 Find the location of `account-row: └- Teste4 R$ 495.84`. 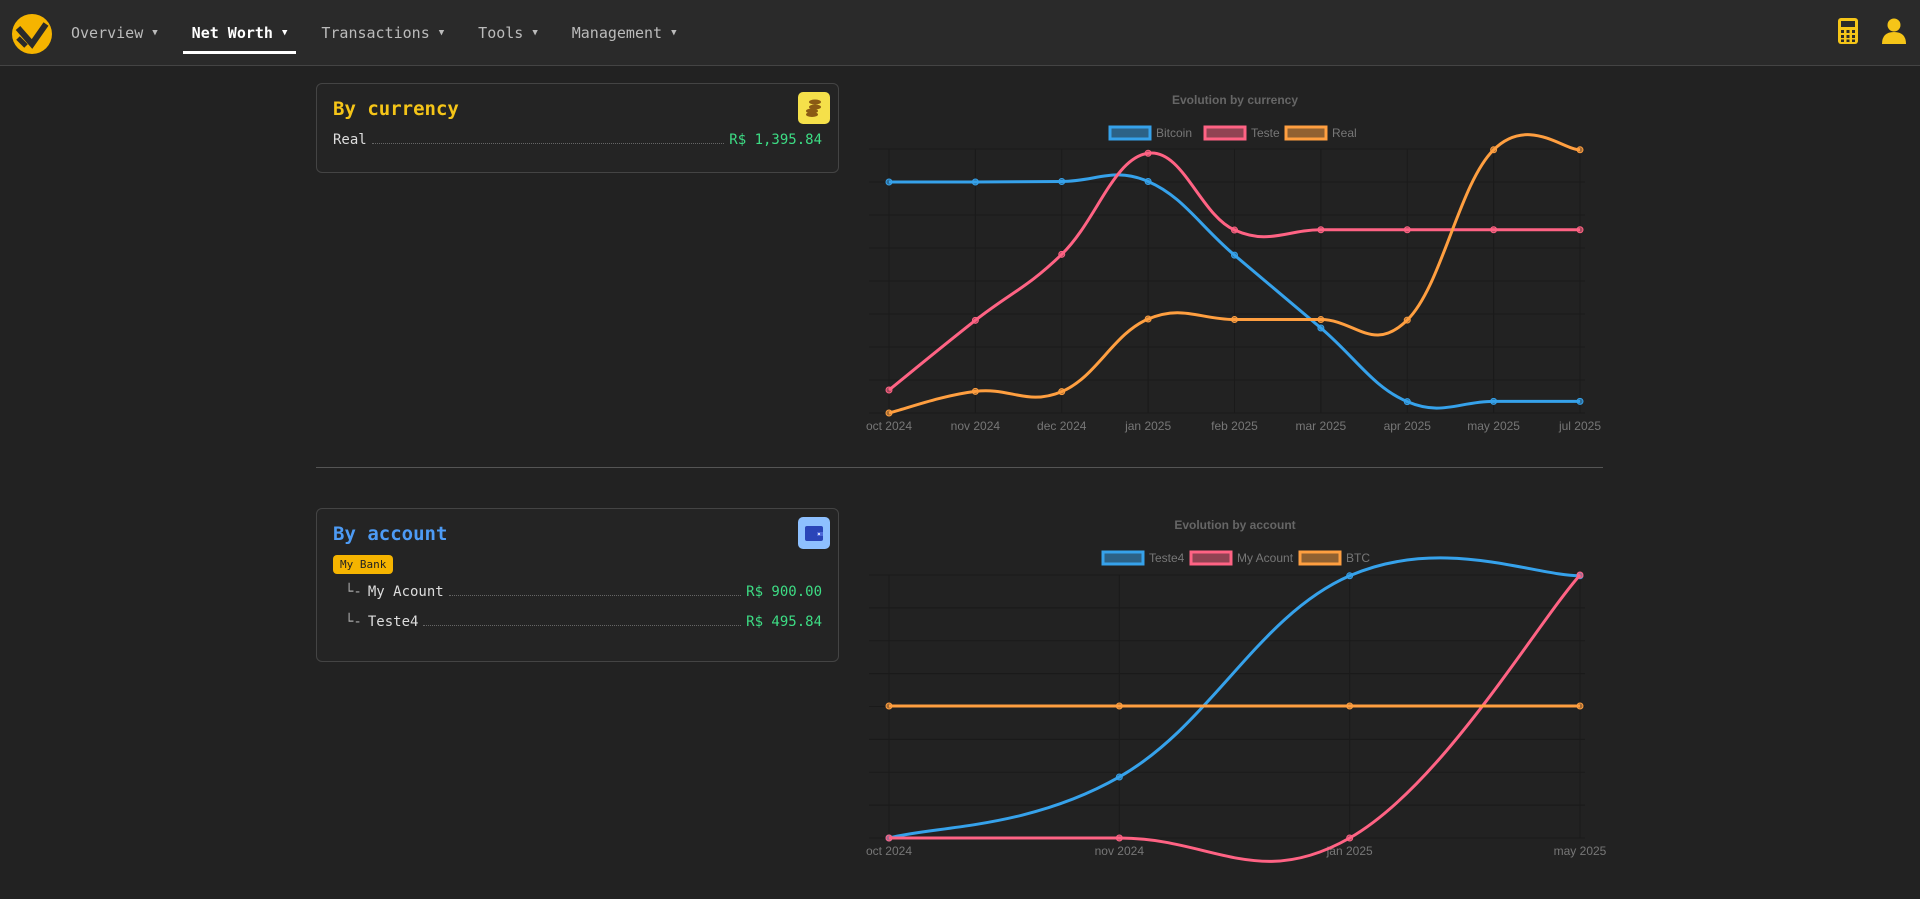

account-row: └- Teste4 R$ 495.84 is located at coordinates (583, 622).